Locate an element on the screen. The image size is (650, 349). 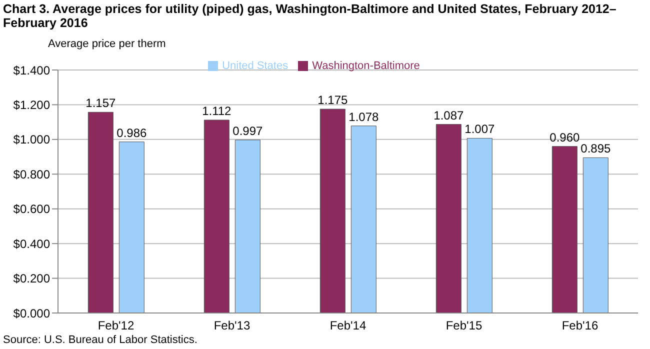
data-label: 1.112 is located at coordinates (217, 111).